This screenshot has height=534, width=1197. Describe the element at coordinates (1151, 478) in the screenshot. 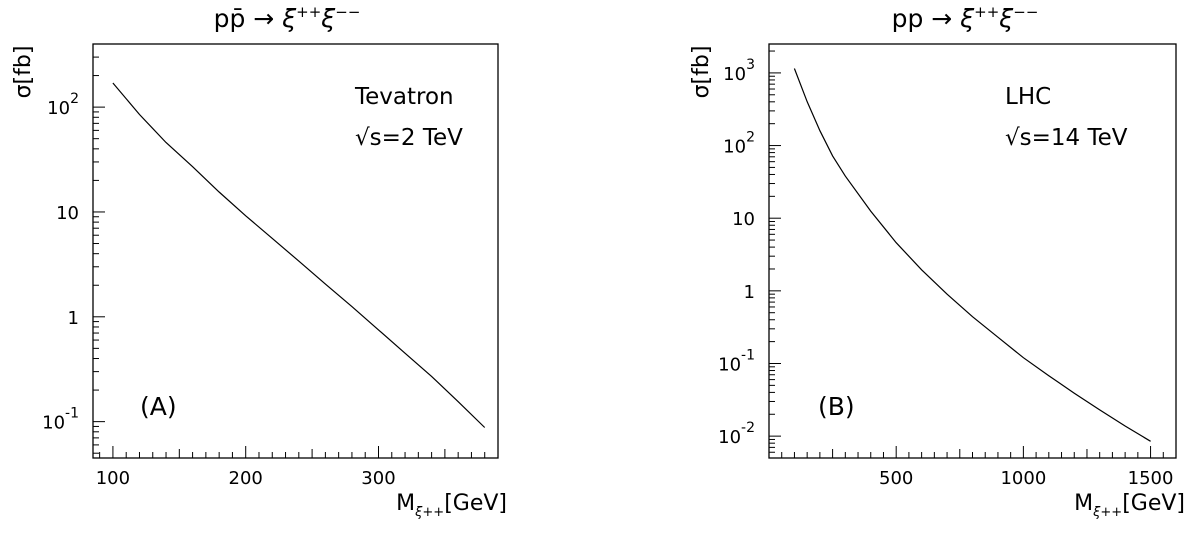

I see `panel-b-x-tick-label: 1500` at that location.